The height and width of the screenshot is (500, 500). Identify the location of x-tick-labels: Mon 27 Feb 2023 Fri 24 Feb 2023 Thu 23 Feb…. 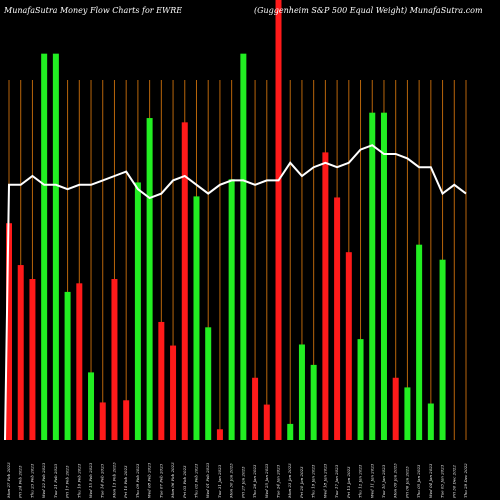
(237, 480).